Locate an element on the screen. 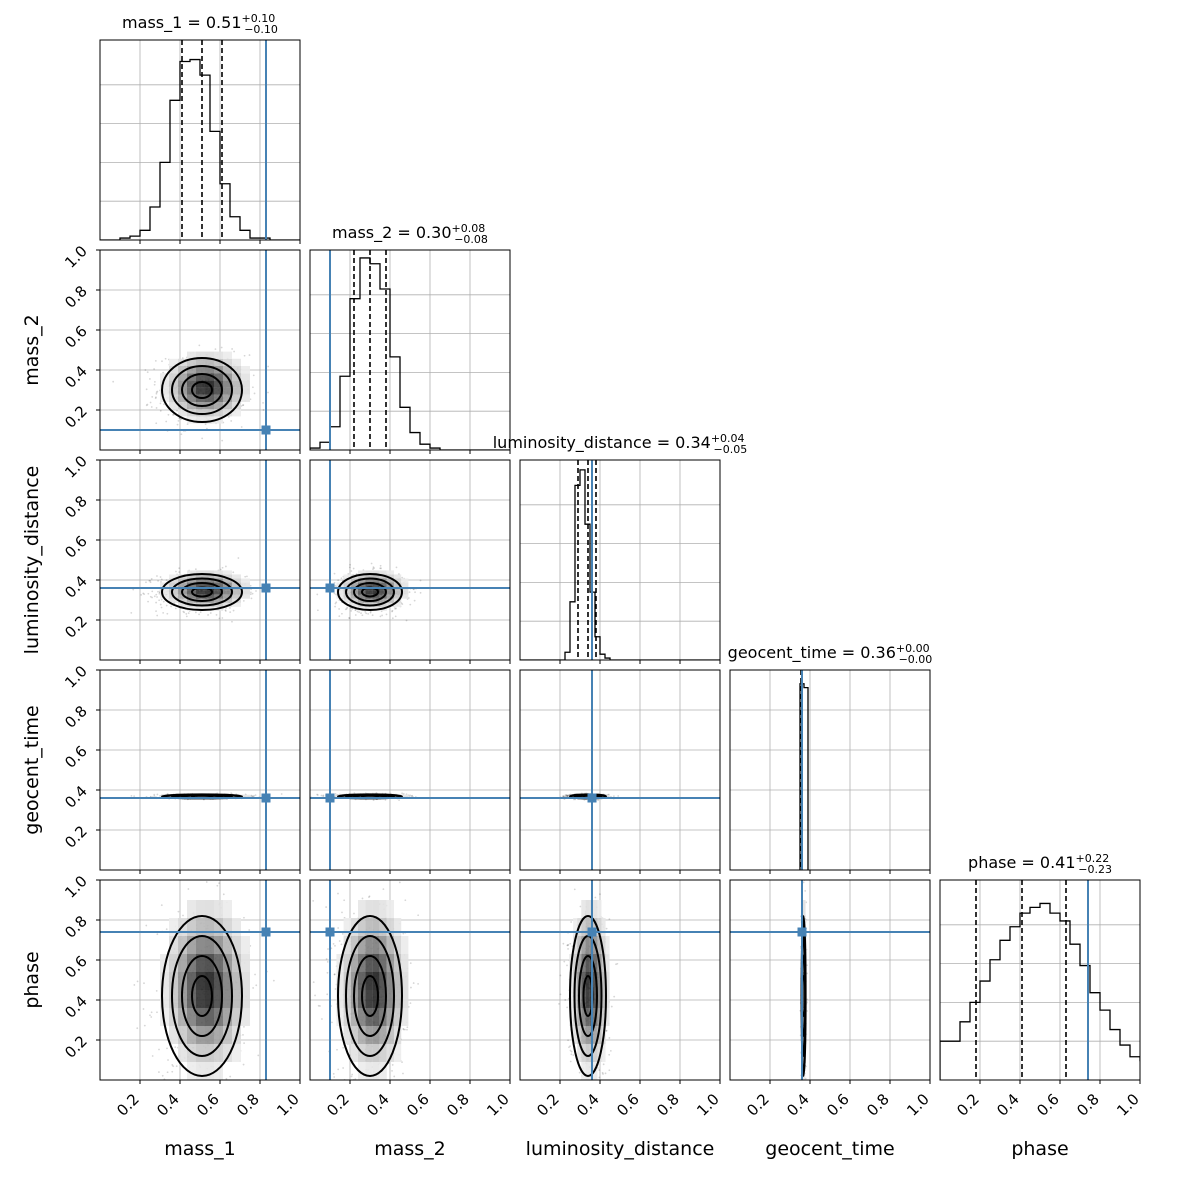 The height and width of the screenshot is (1180, 1180). panel-frame is located at coordinates (410, 560).